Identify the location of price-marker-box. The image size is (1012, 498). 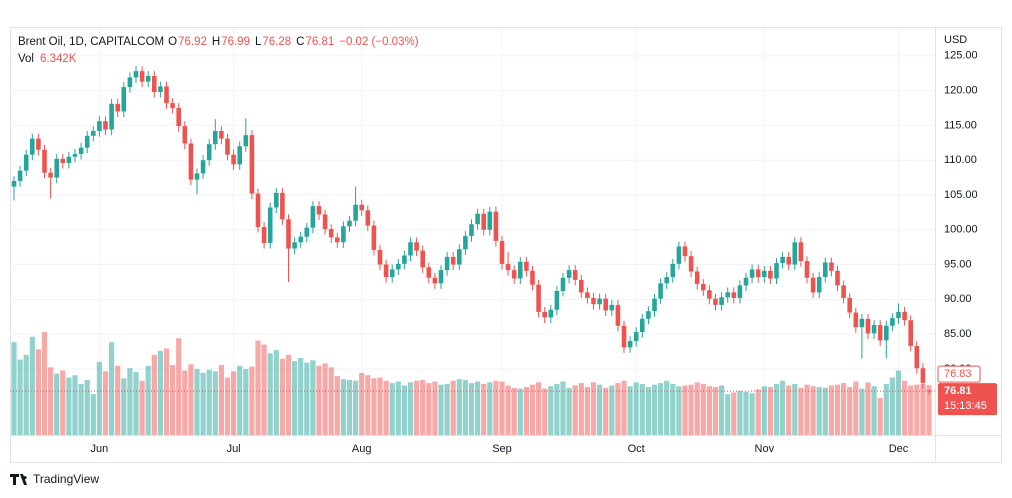
(959, 374).